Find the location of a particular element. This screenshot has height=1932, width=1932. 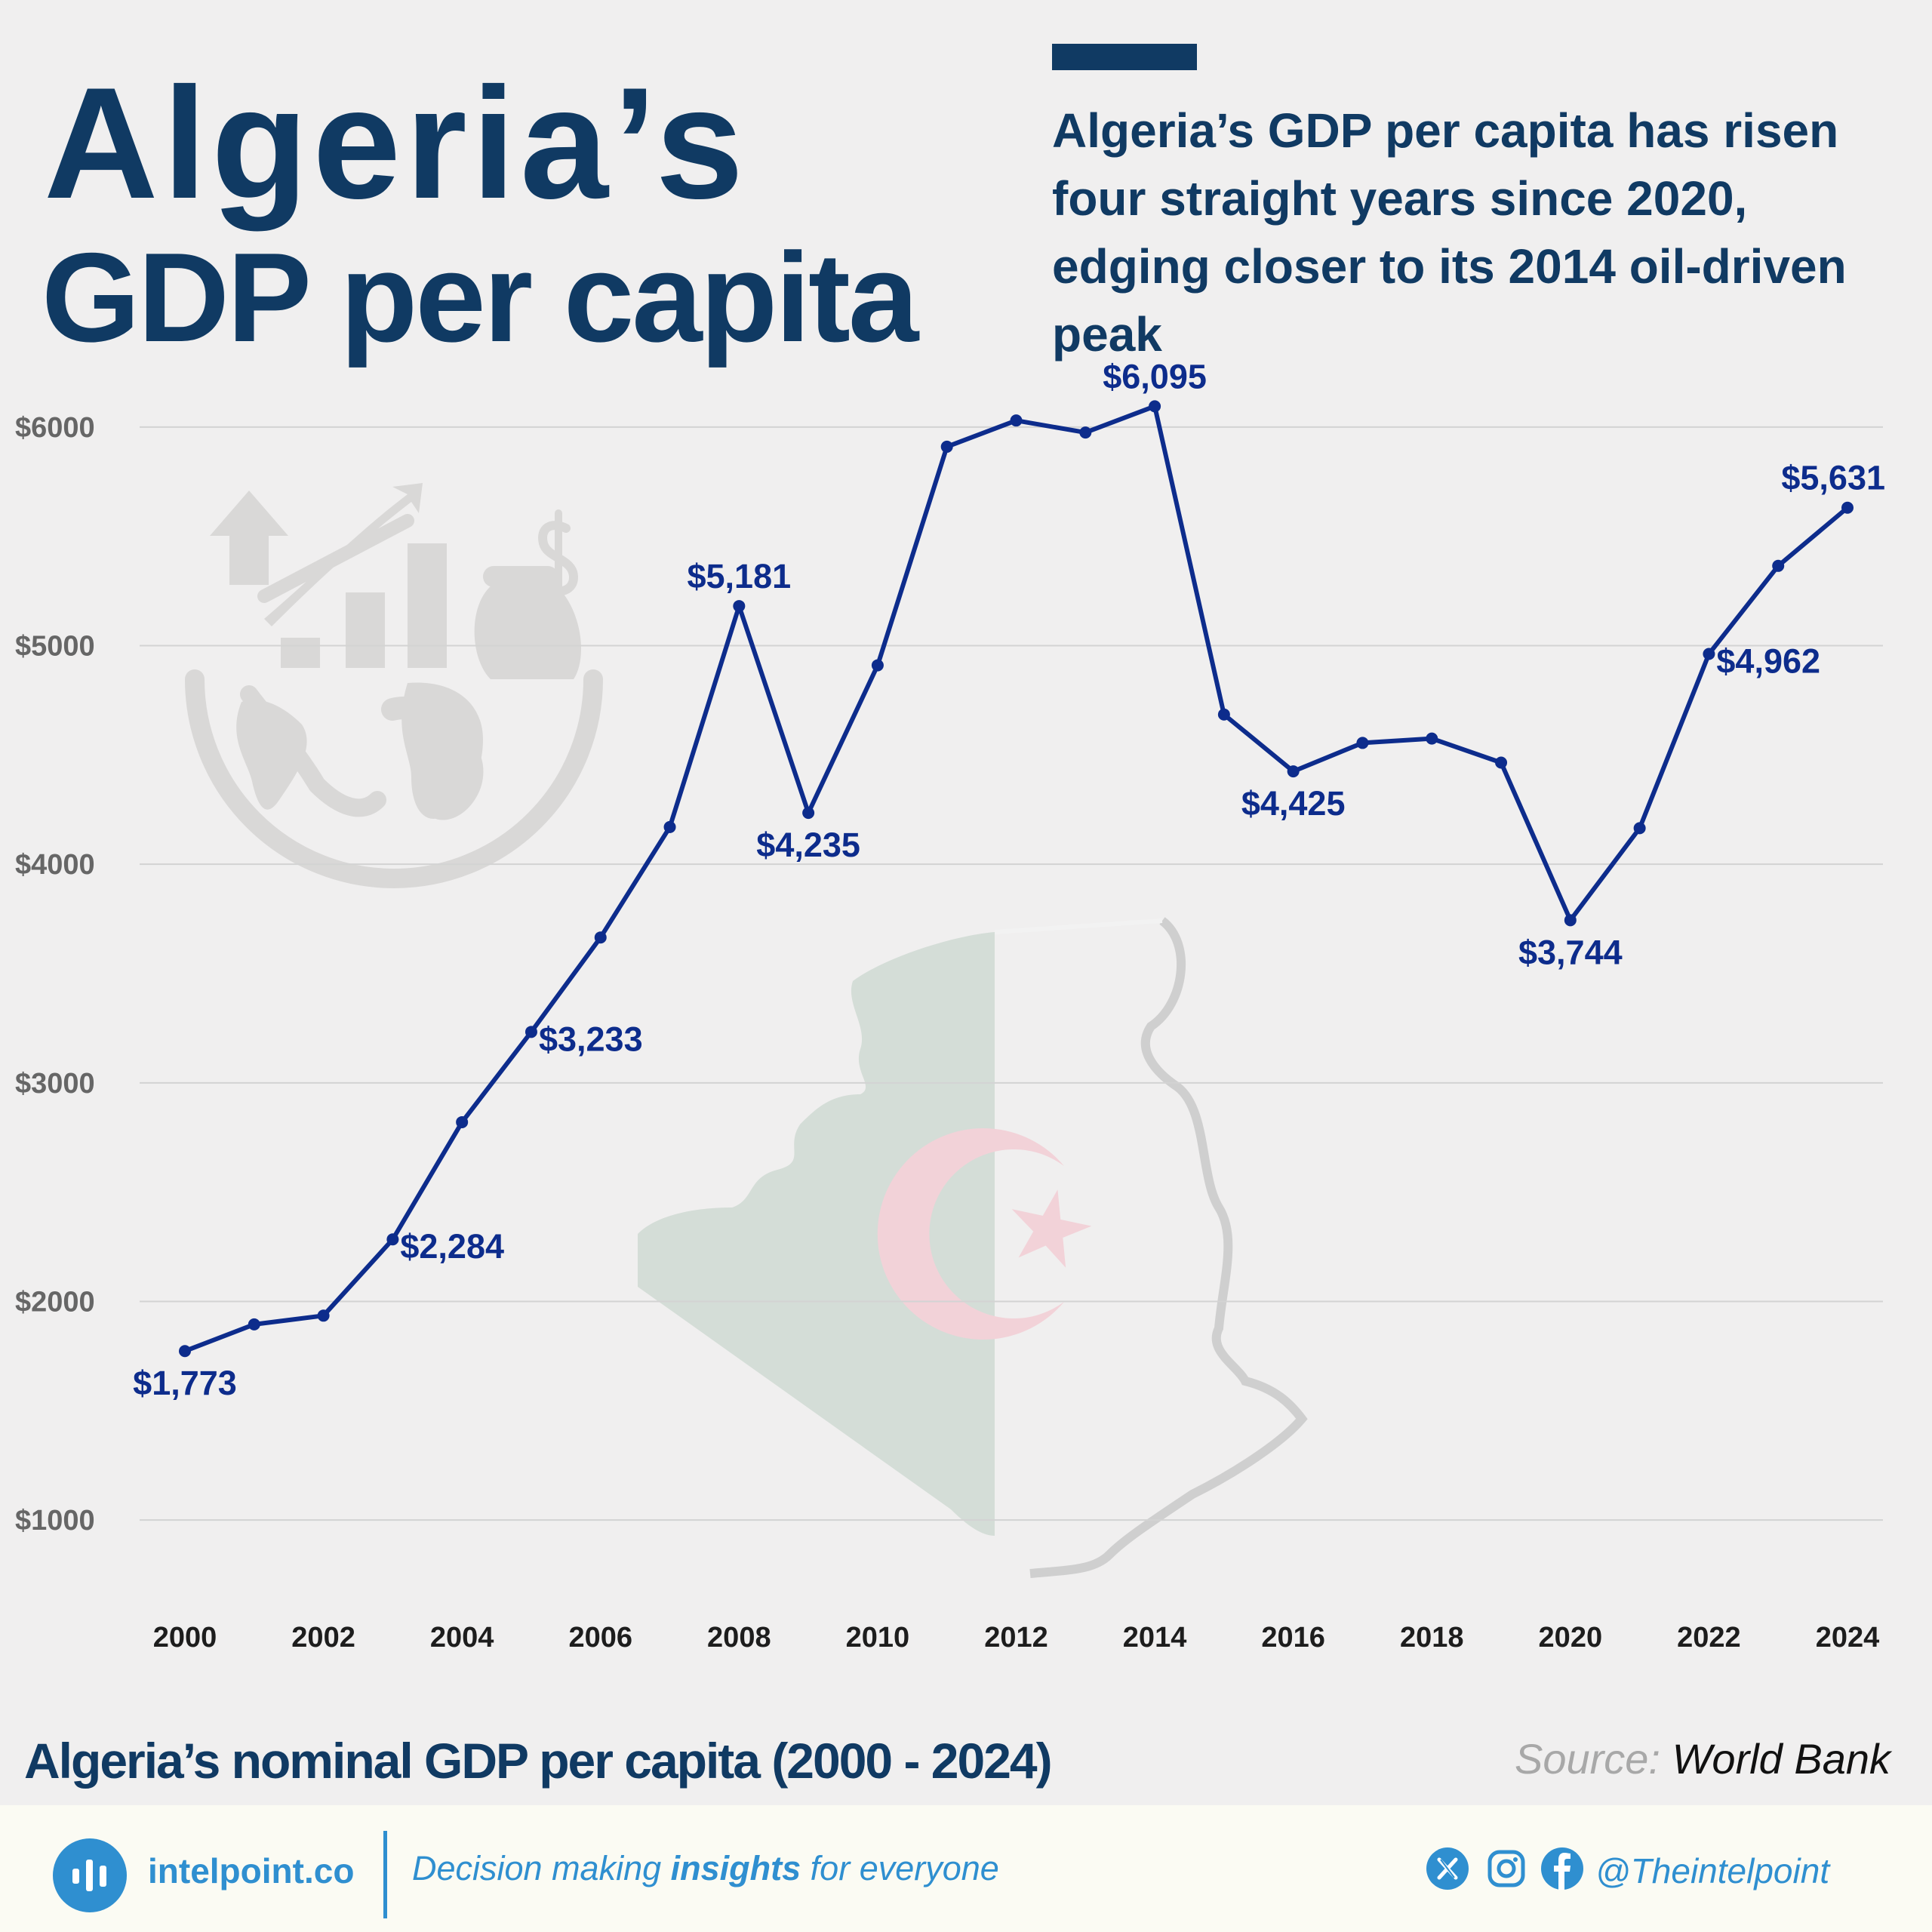

economy-globe-icon-fill is located at coordinates (395, 651).